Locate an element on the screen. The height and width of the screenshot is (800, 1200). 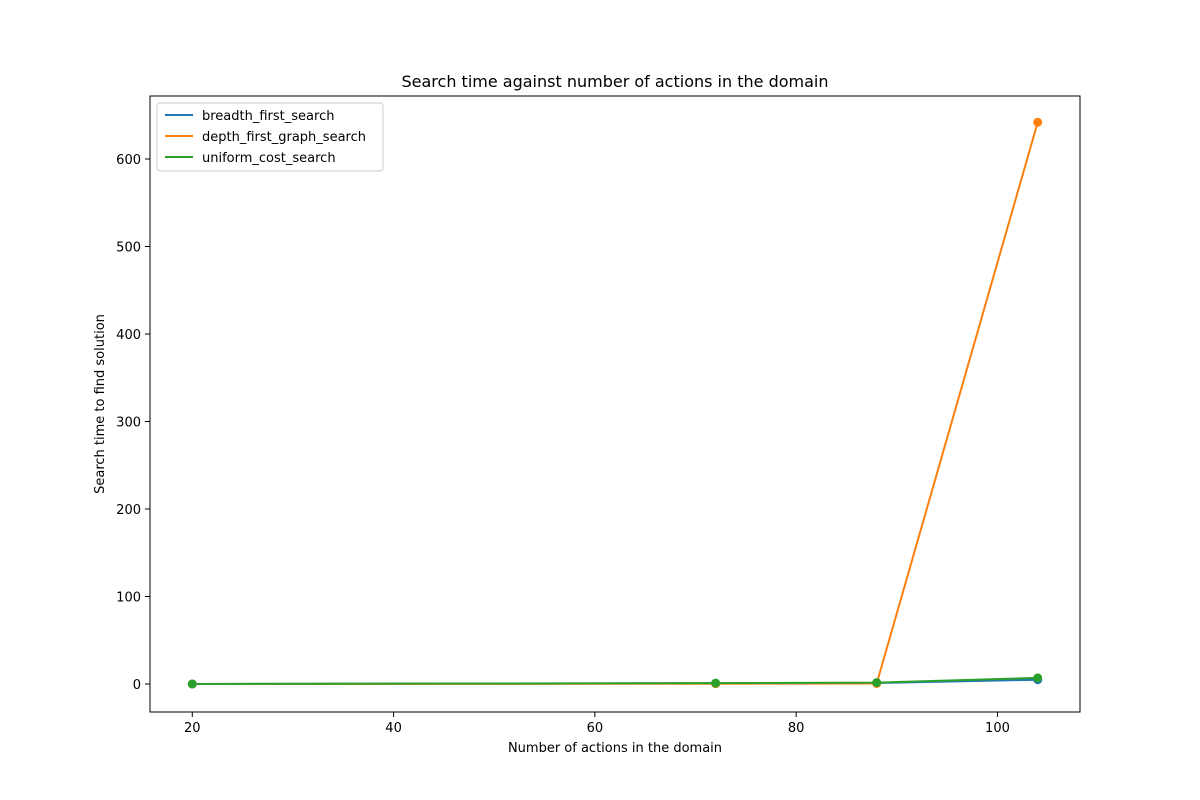
legend-label: uniform_cost_search is located at coordinates (269, 158).